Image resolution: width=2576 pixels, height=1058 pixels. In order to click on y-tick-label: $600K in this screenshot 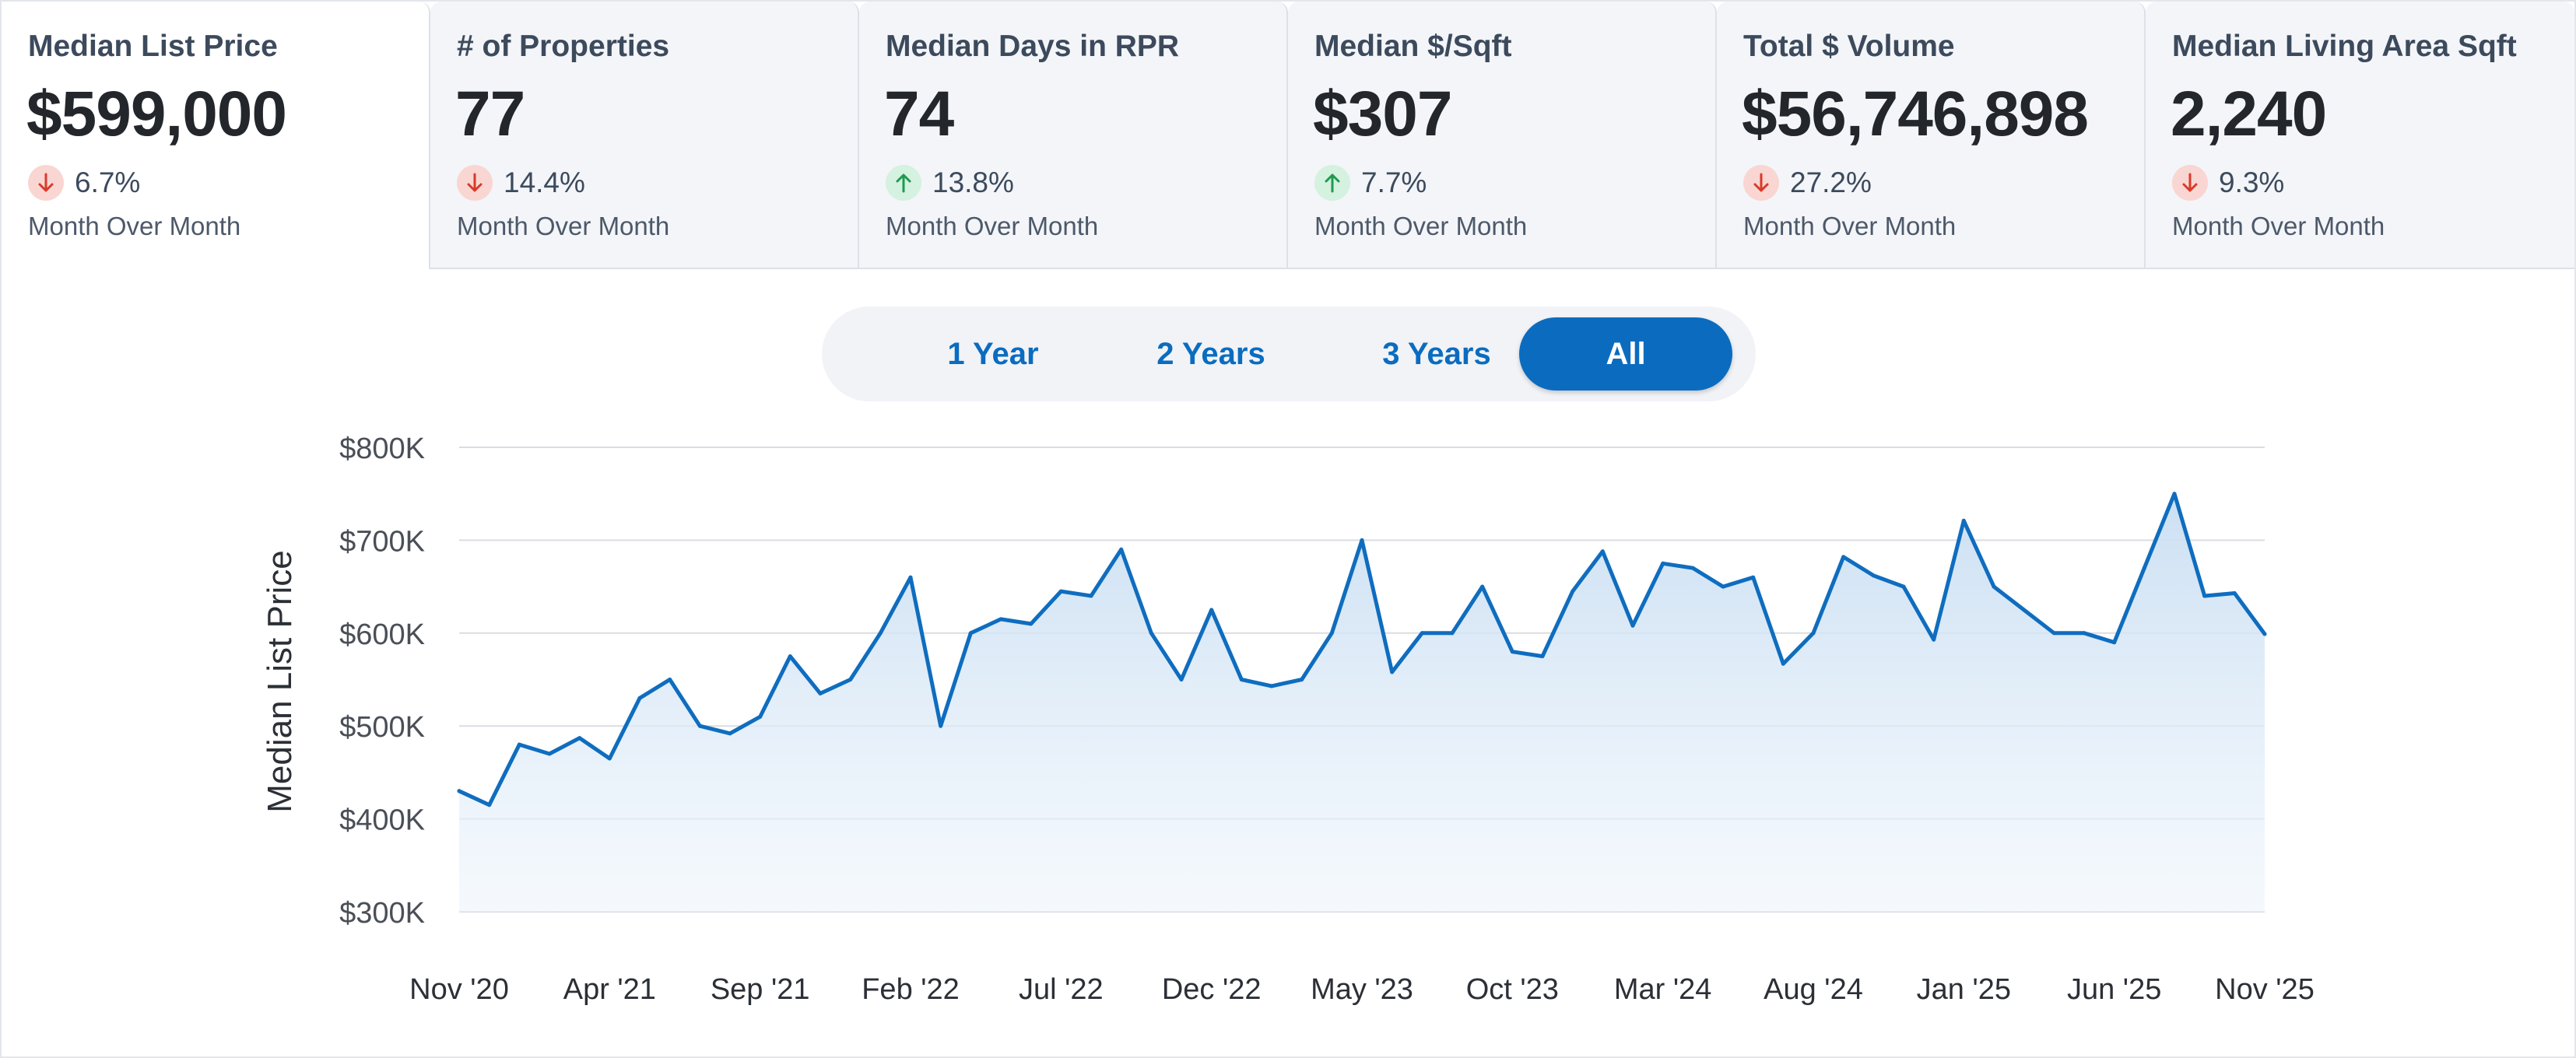, I will do `click(382, 634)`.